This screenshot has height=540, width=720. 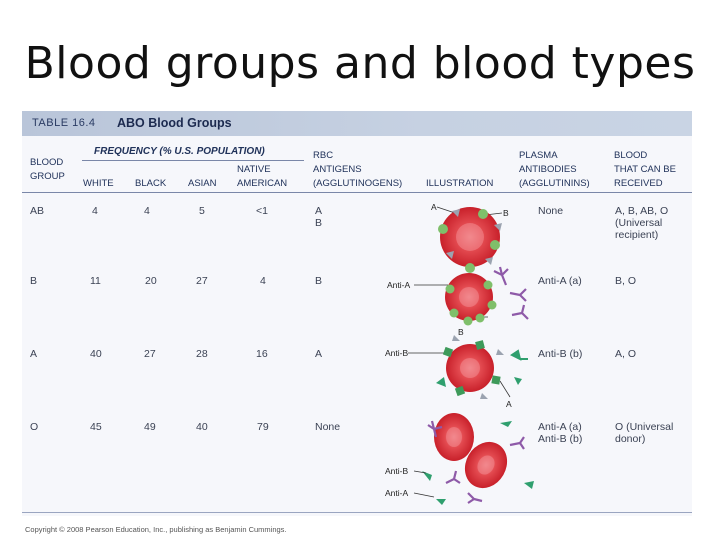 I want to click on rbc-o-icon, so click(x=478, y=459).